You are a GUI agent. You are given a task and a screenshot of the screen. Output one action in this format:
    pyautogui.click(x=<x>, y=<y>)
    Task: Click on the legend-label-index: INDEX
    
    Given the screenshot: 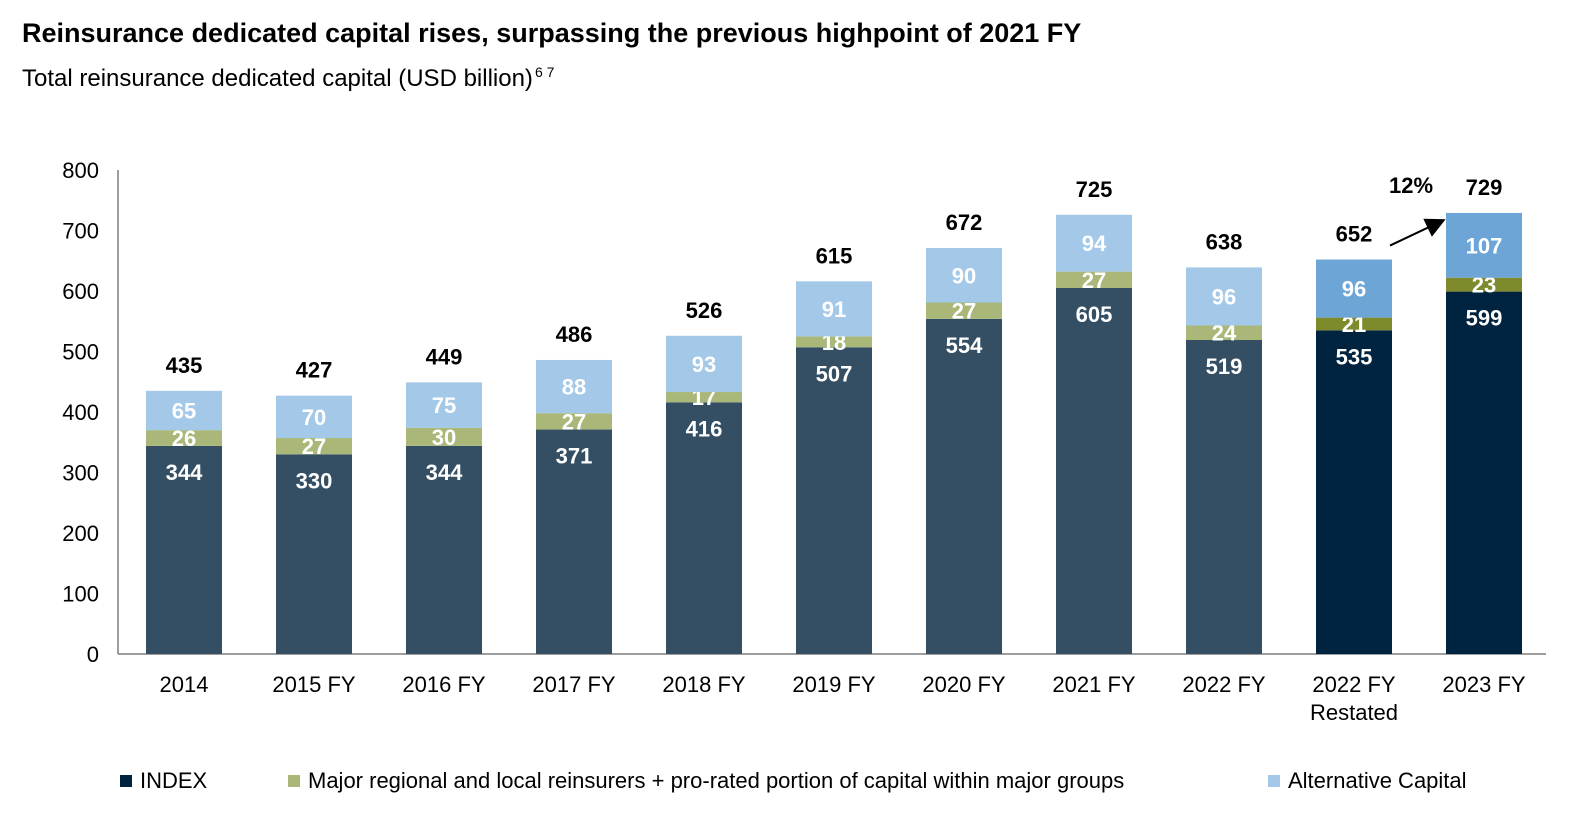 What is the action you would take?
    pyautogui.click(x=174, y=780)
    